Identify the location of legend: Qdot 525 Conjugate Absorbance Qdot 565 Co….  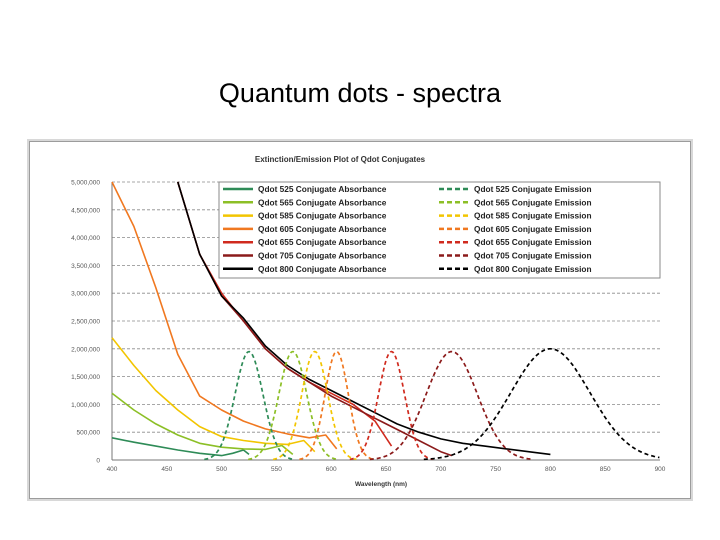
(407, 229).